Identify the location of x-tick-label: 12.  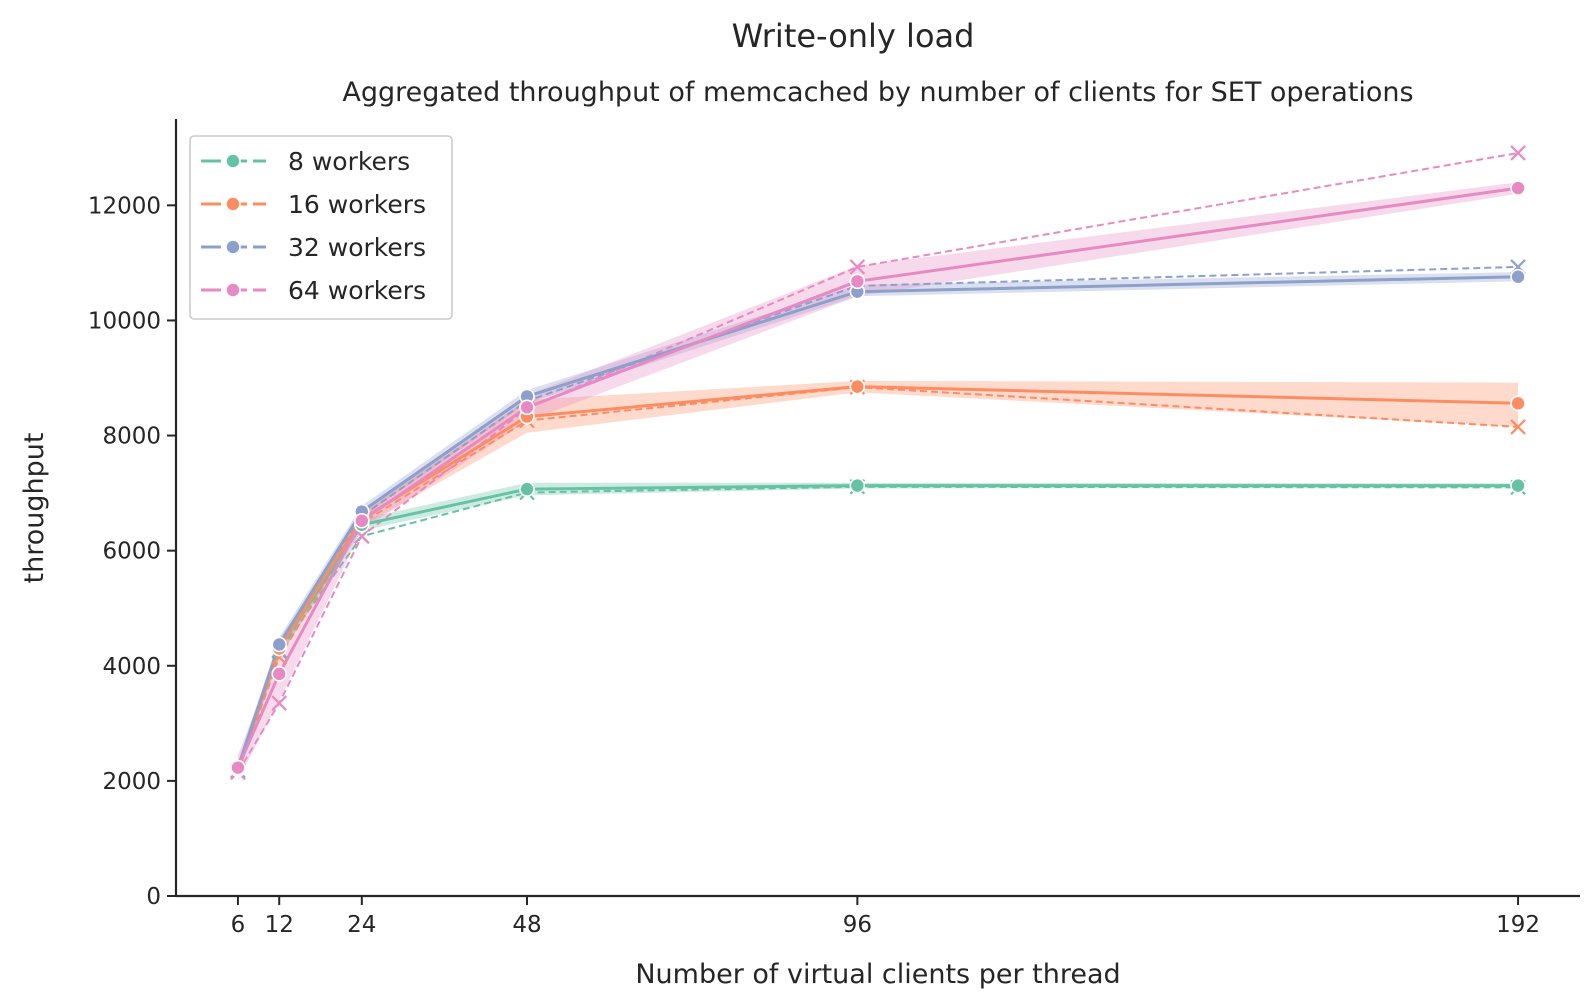
(279, 925).